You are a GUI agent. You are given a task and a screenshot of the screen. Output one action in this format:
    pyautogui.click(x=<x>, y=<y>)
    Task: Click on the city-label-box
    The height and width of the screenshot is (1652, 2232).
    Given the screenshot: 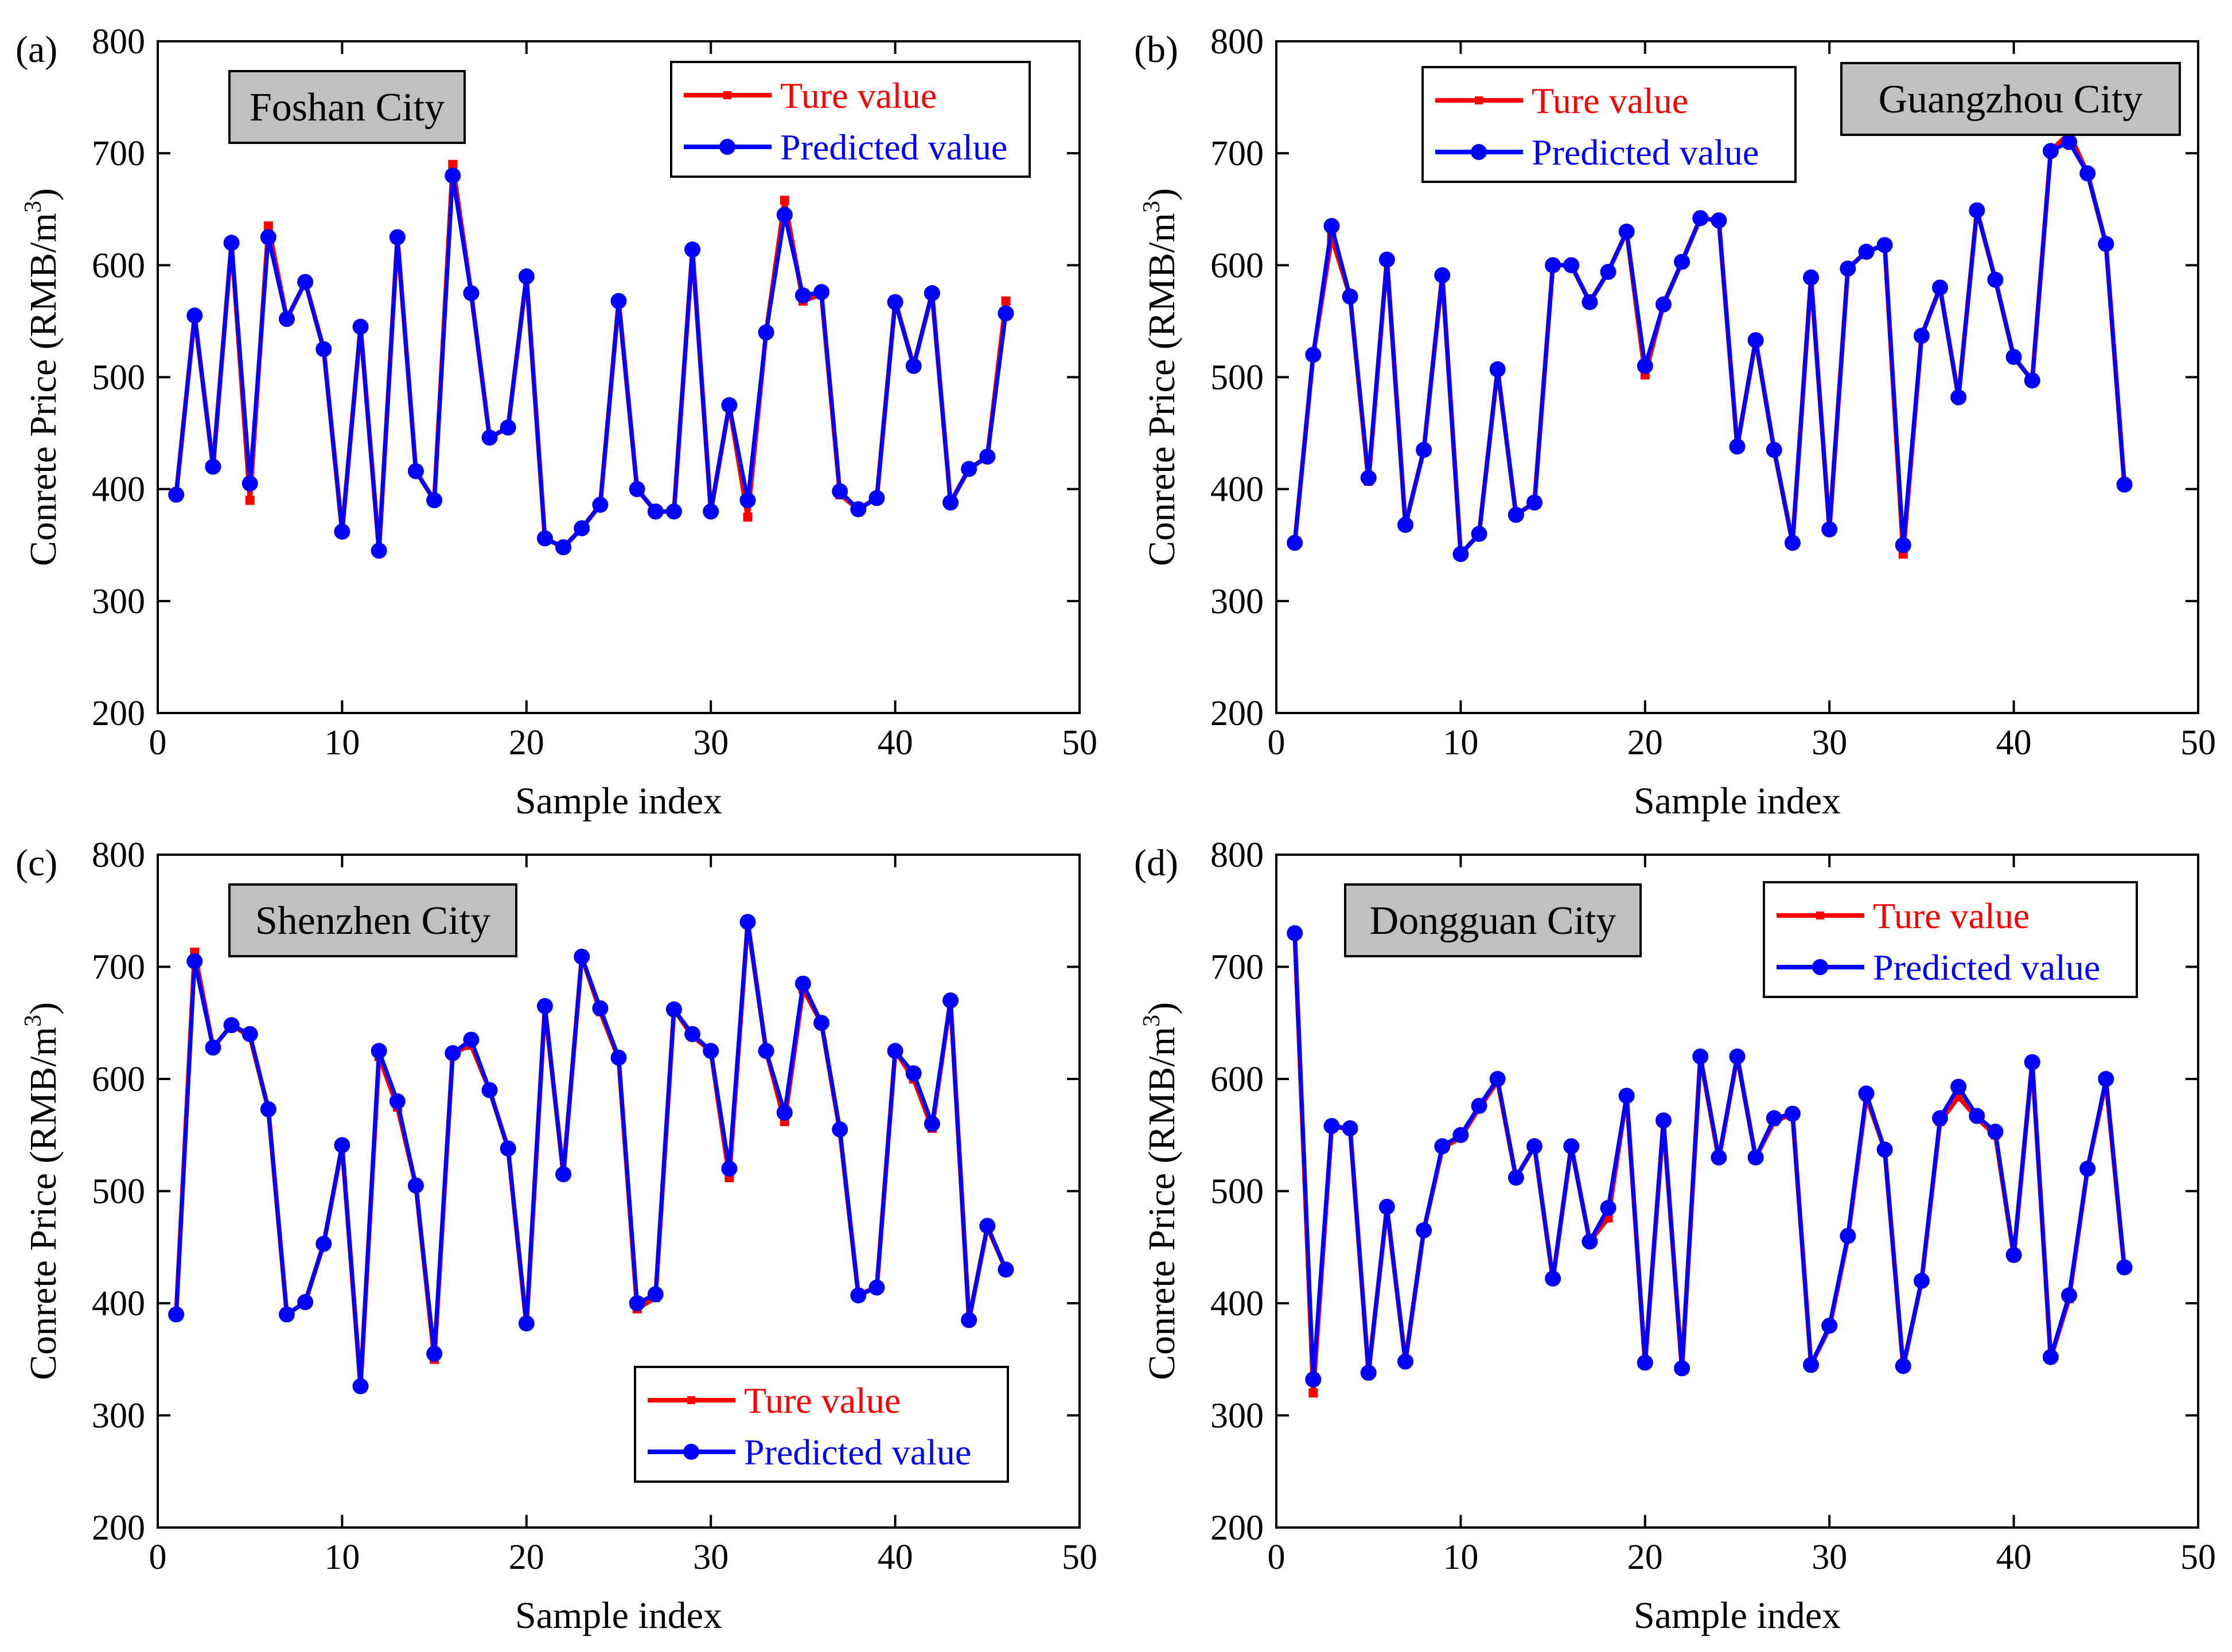 What is the action you would take?
    pyautogui.click(x=1493, y=920)
    